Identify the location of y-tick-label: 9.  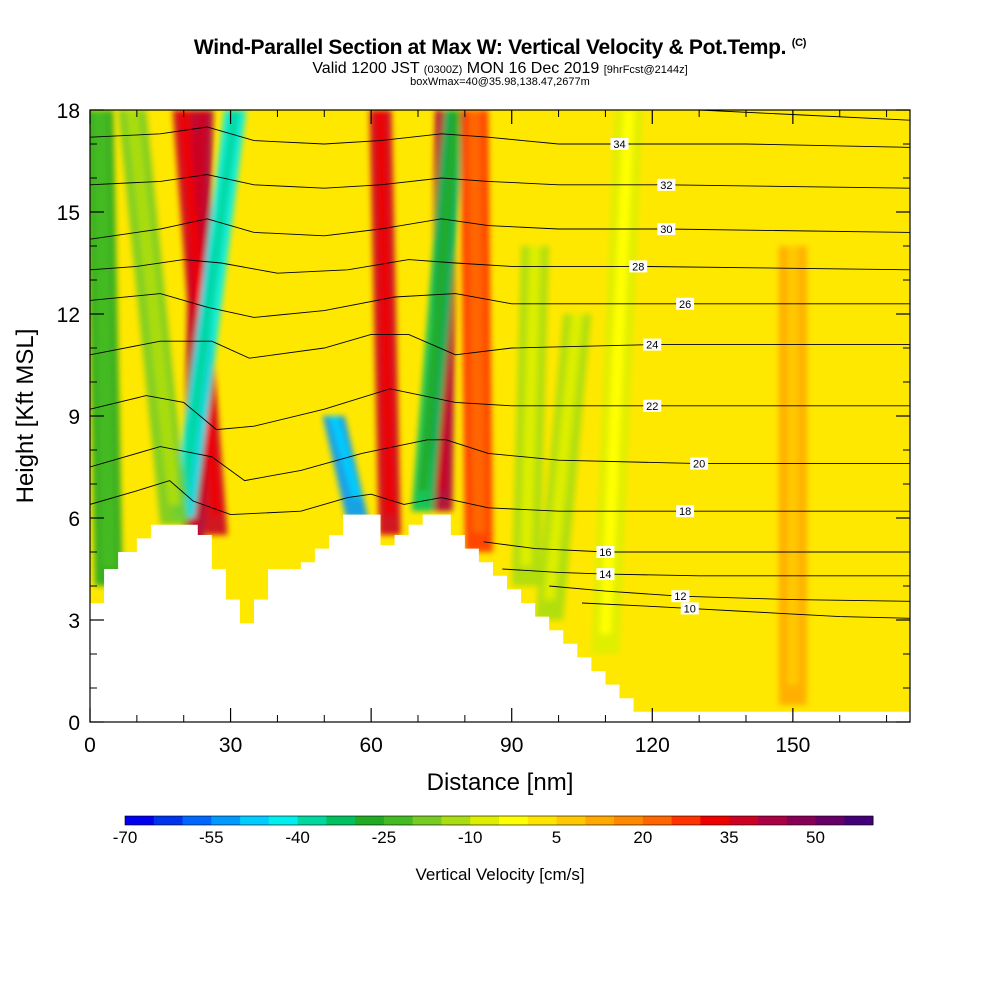
(74, 417).